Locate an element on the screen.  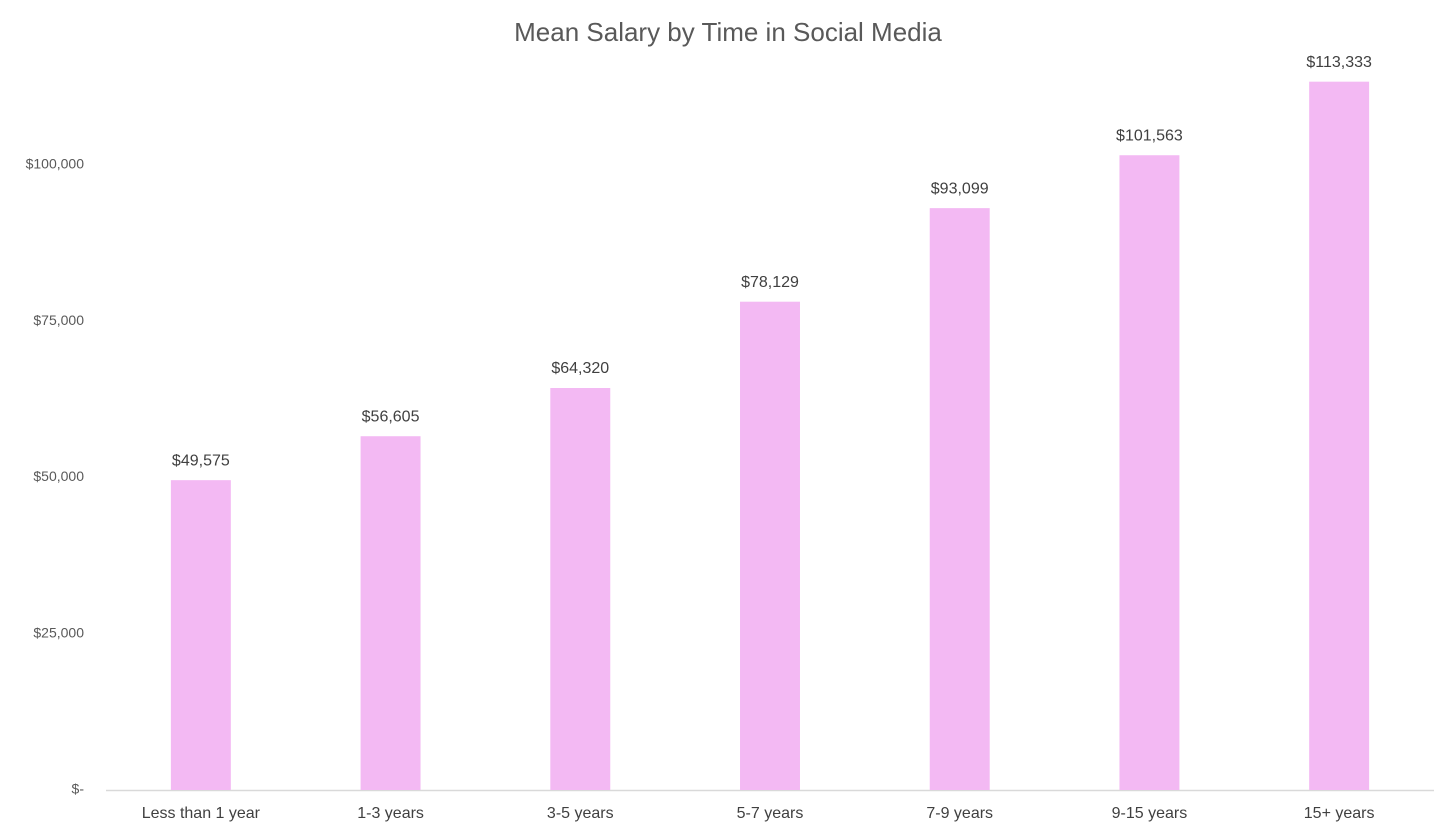
y-tick-label: $- is located at coordinates (78, 789).